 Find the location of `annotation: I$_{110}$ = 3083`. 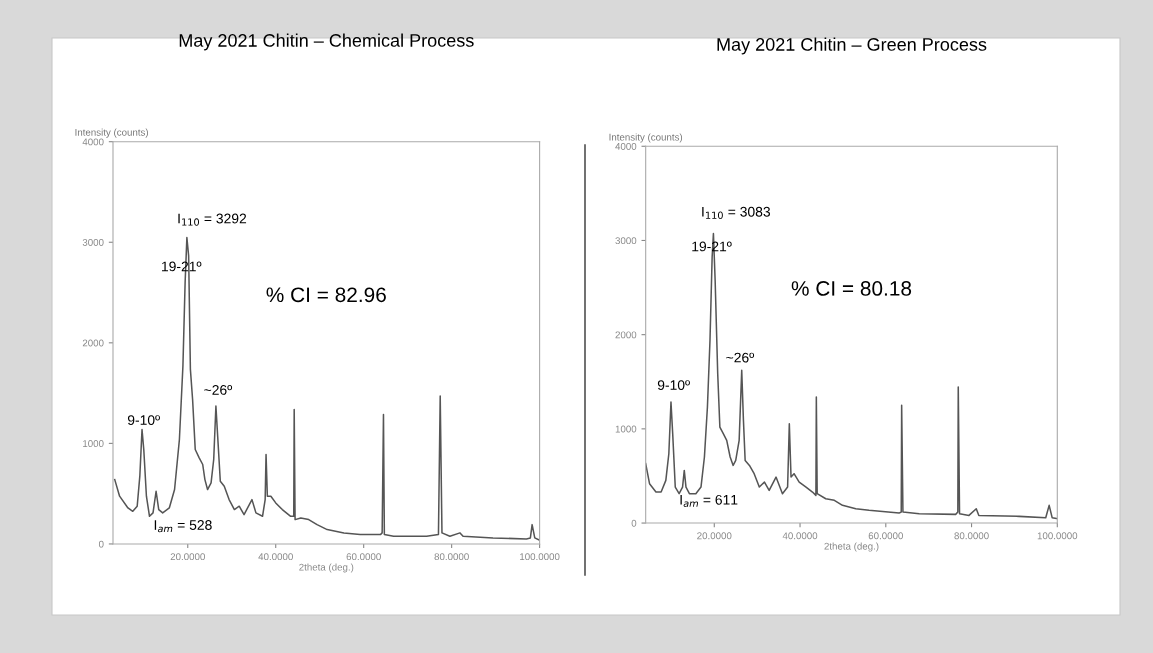

annotation: I$_{110}$ = 3083 is located at coordinates (736, 212).